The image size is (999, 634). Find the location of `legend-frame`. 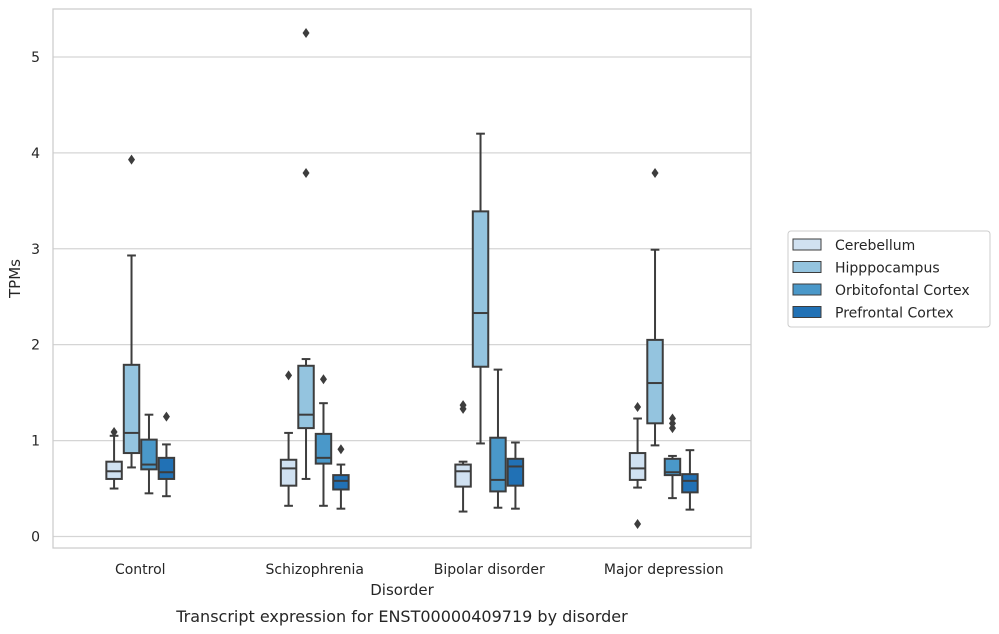

legend-frame is located at coordinates (889, 279).